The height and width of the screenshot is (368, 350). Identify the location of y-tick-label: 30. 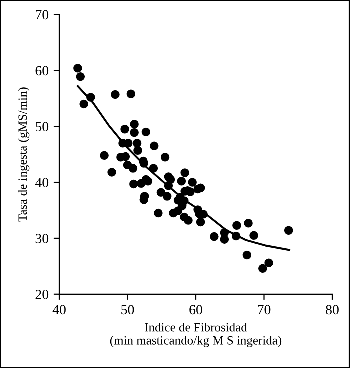
(42, 239).